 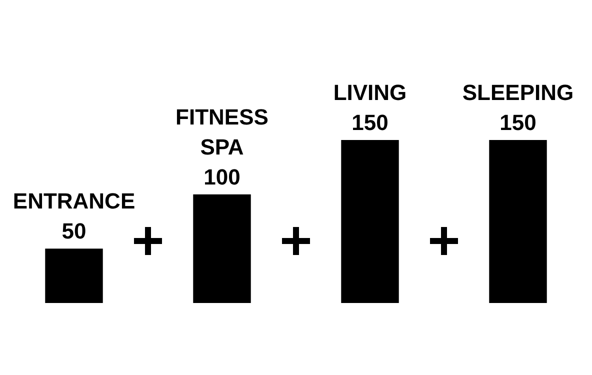 I want to click on x-tick-label: ENTRANCE, so click(x=74, y=201).